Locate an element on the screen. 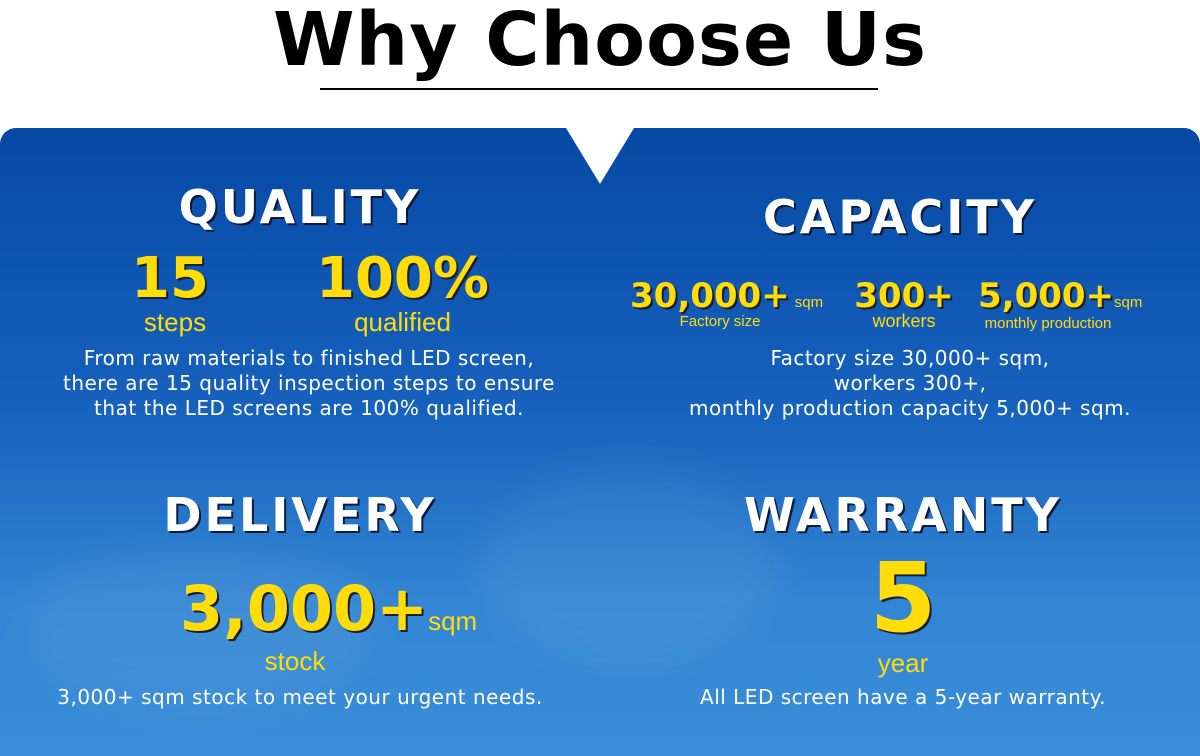 The width and height of the screenshot is (1200, 756). production-value: 5,000+ is located at coordinates (1046, 296).